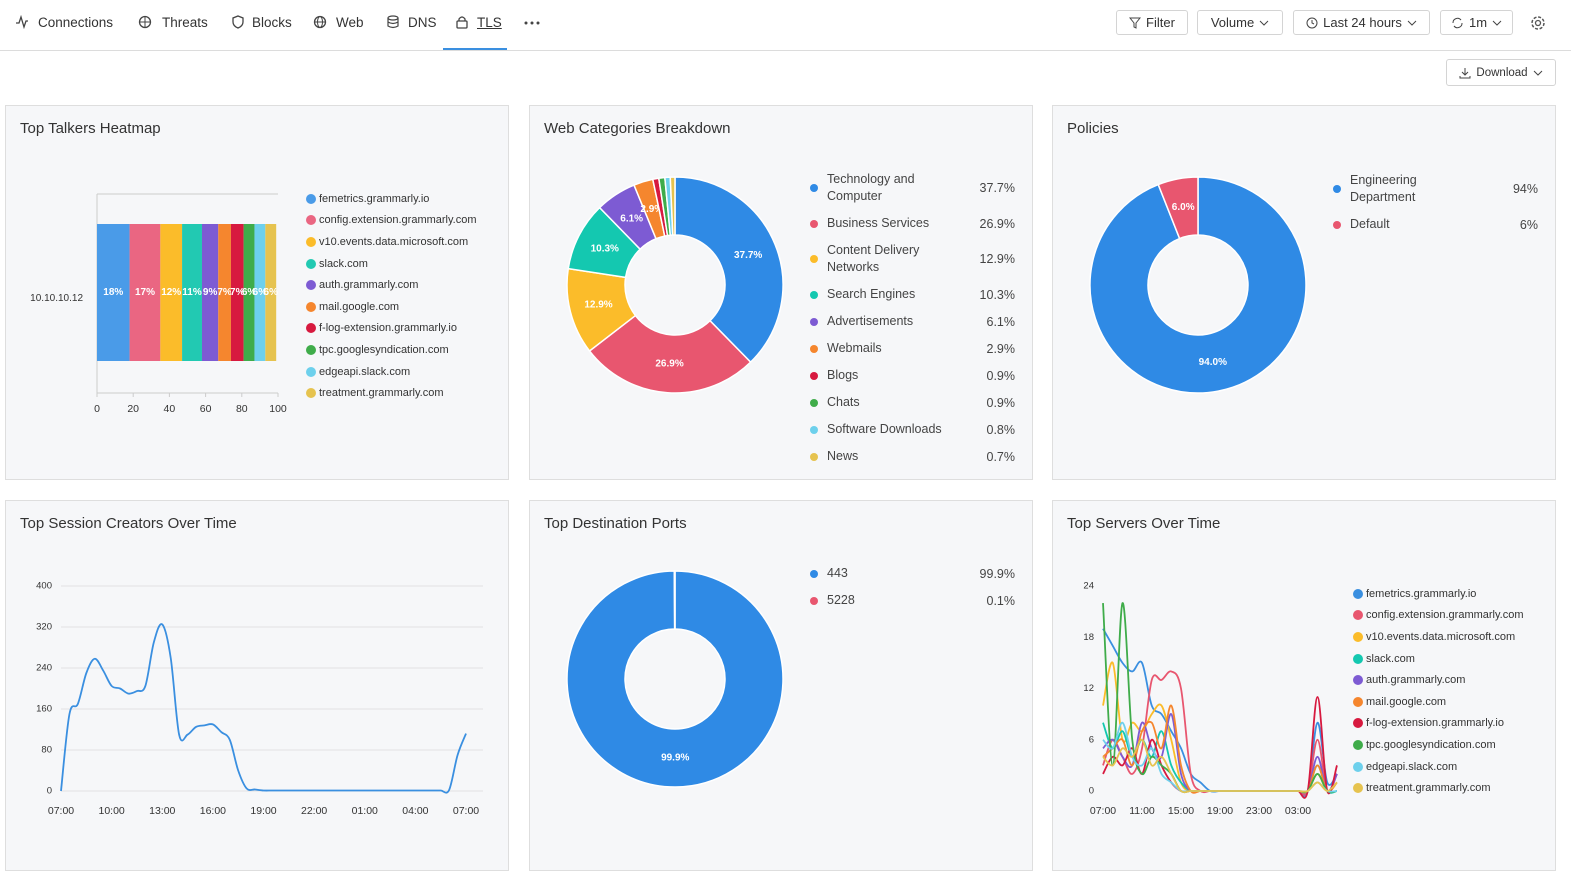 The height and width of the screenshot is (886, 1571). What do you see at coordinates (489, 22) in the screenshot?
I see `tab-active: TLS` at bounding box center [489, 22].